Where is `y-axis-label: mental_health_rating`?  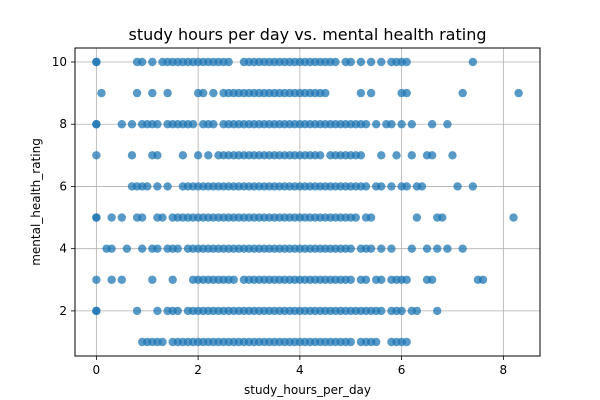
y-axis-label: mental_health_rating is located at coordinates (36, 202).